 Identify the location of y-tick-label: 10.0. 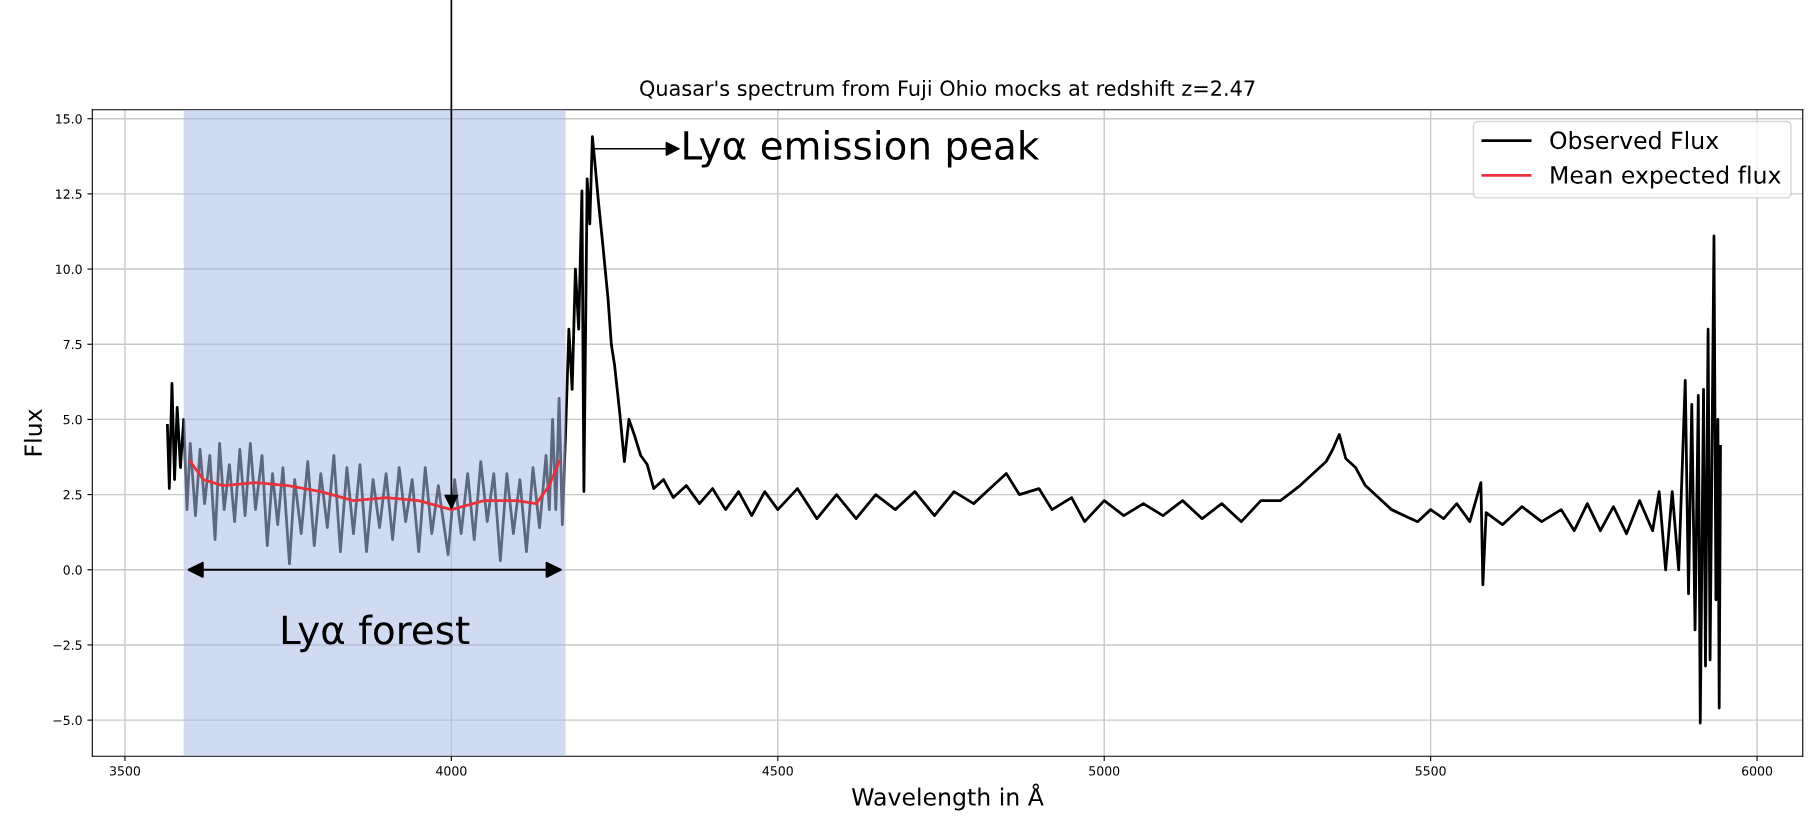
(69, 269).